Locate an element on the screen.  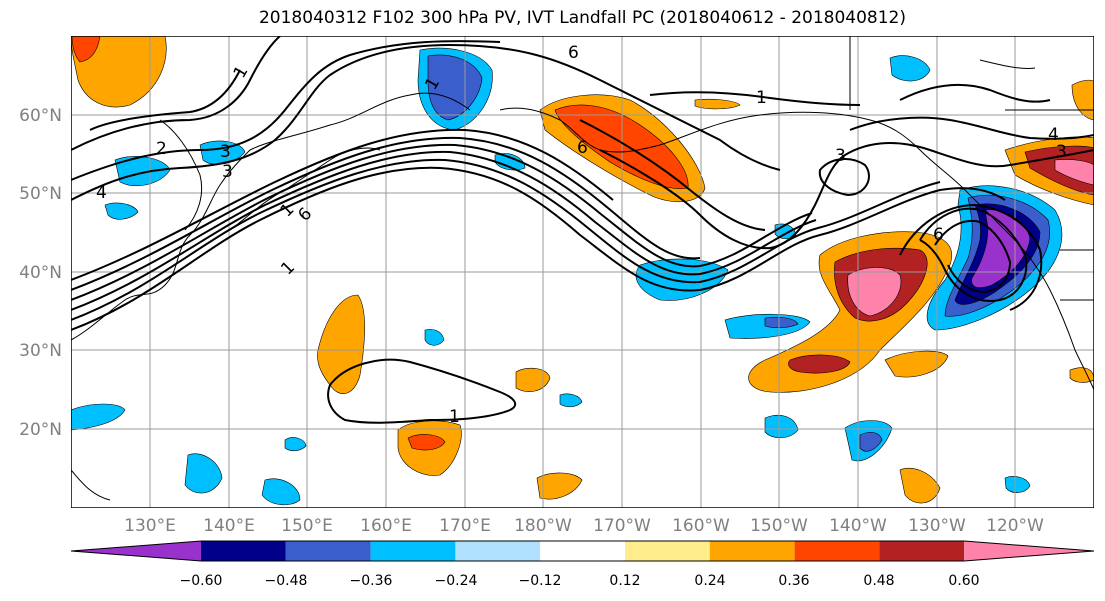
colorbar-outline is located at coordinates (582, 551).